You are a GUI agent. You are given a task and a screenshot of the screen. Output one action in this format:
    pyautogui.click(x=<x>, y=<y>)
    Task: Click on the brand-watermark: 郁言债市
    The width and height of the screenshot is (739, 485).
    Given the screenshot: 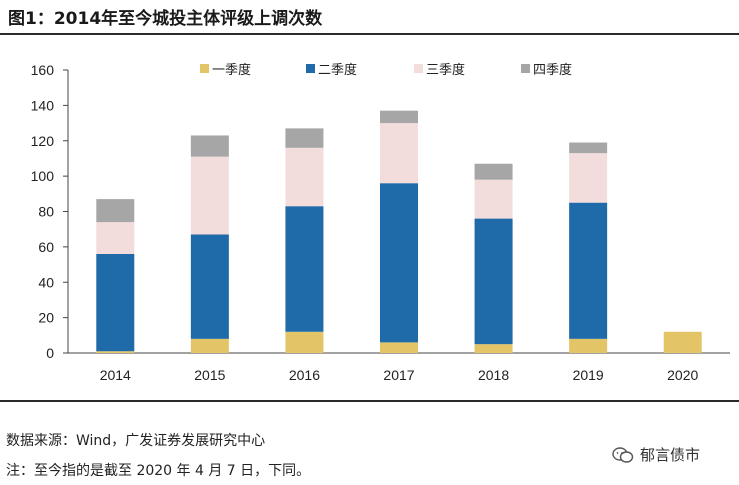 What is the action you would take?
    pyautogui.click(x=656, y=454)
    